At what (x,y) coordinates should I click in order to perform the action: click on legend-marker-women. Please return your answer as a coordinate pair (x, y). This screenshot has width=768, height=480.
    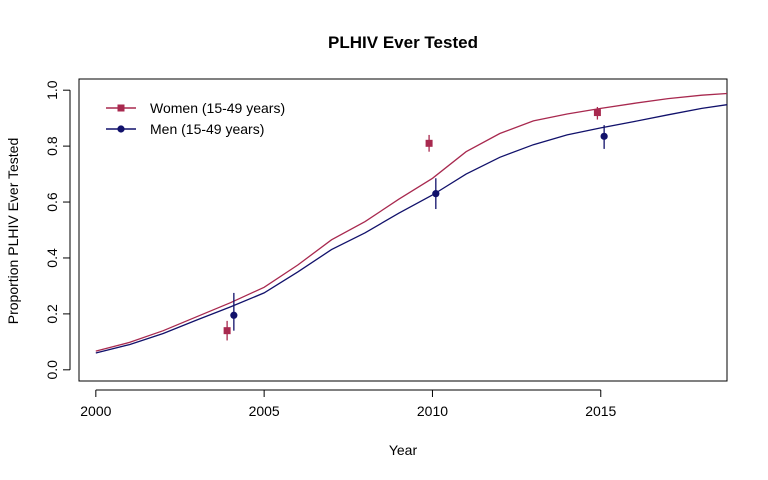
    Looking at the image, I should click on (121, 108).